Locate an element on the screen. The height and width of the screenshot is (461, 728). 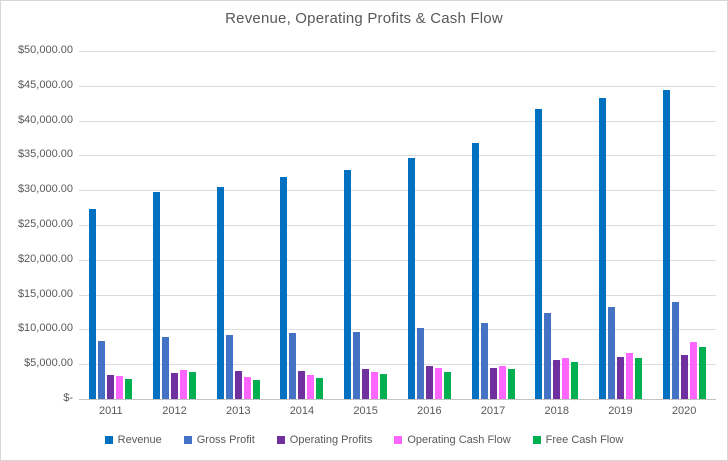
bar-operating-profits-2016 is located at coordinates (429, 382).